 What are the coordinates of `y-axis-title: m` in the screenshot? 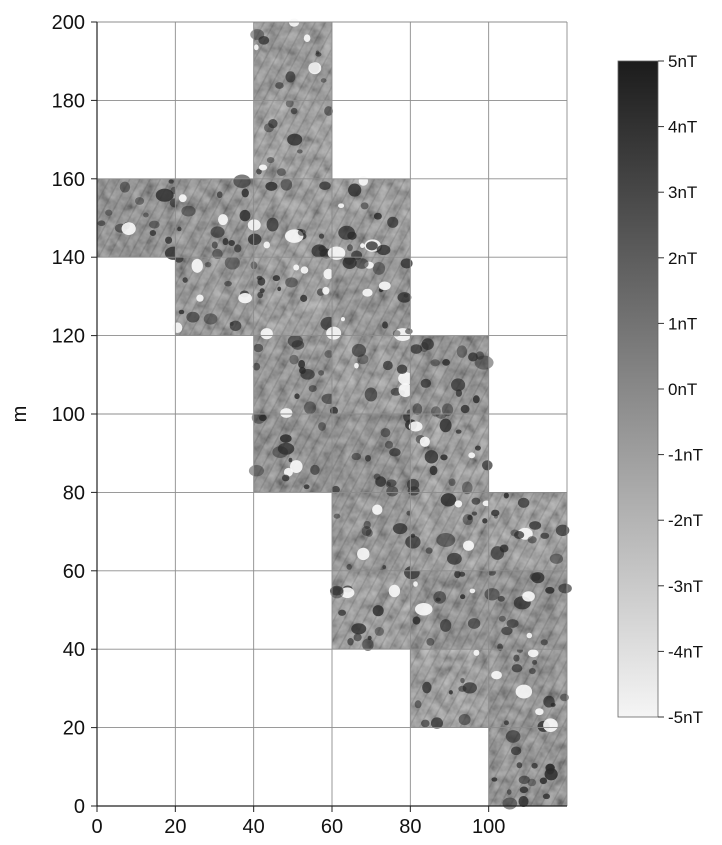 It's located at (20, 414).